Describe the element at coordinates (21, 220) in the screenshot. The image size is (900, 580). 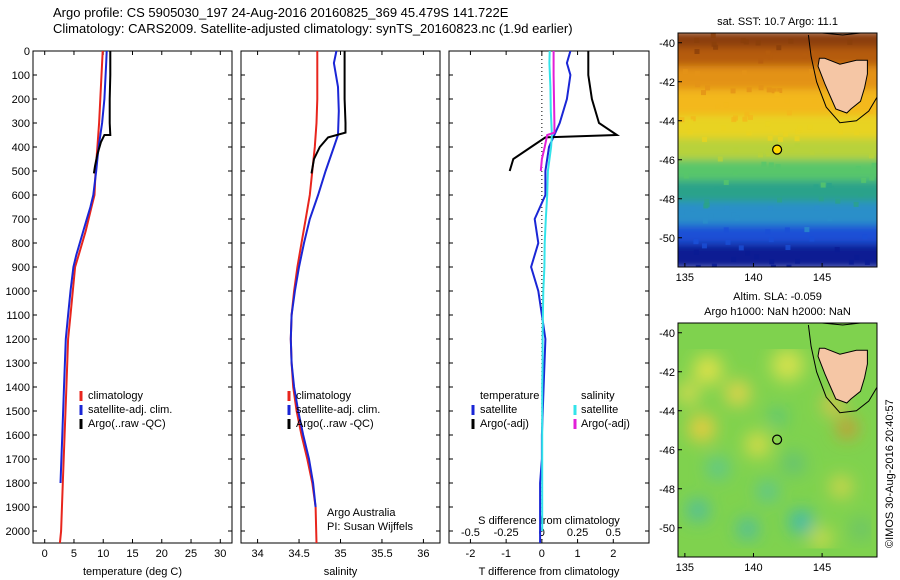
I see `y-tick-label: 700` at that location.